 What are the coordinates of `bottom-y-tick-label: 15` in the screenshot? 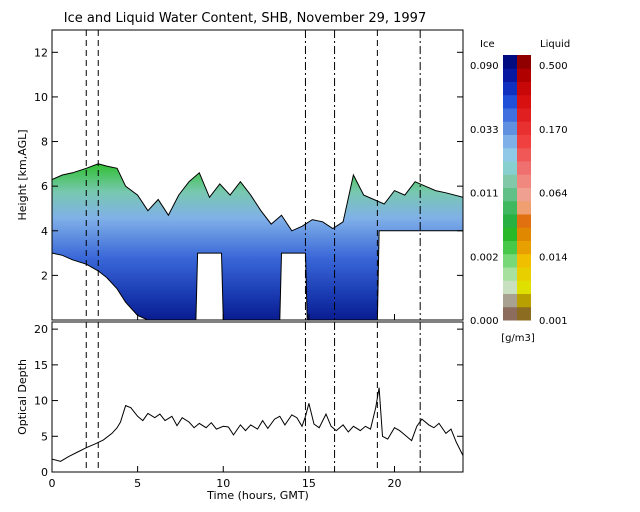 It's located at (41, 365).